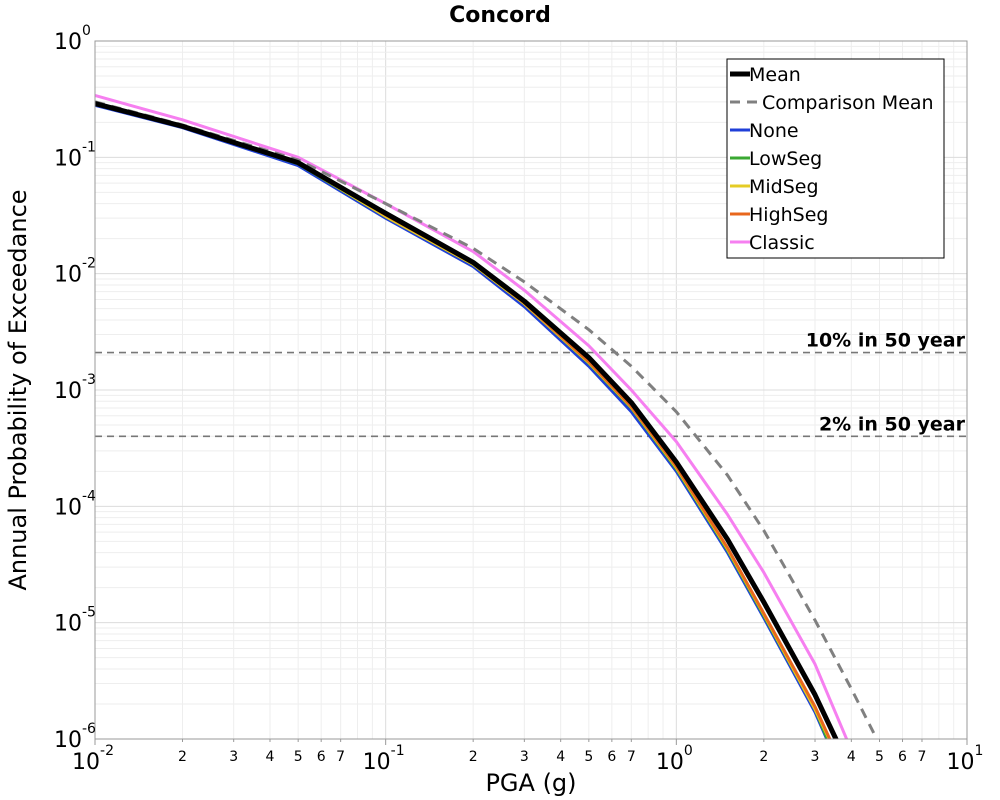 This screenshot has height=800, width=1000. Describe the element at coordinates (75, 737) in the screenshot. I see `y-tick-label-6: 10⁻⁶` at that location.